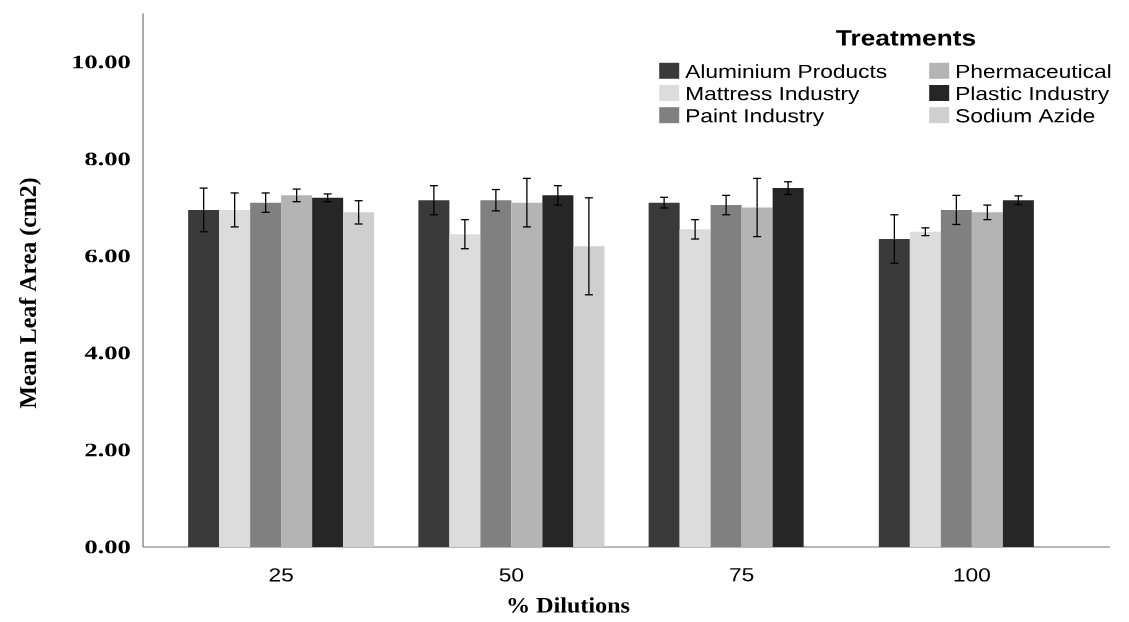 The image size is (1129, 622). What do you see at coordinates (281, 575) in the screenshot?
I see `x-tick-label: 25` at bounding box center [281, 575].